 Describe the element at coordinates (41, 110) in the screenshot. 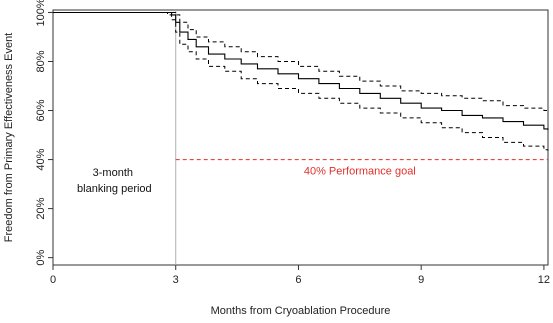

I see `y-tick-label: 60%` at that location.